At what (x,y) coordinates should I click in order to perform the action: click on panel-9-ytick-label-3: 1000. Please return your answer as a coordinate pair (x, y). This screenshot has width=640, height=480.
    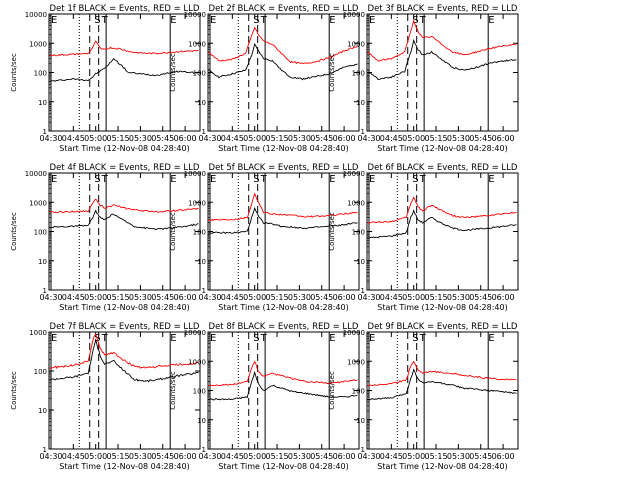
    Looking at the image, I should click on (356, 362).